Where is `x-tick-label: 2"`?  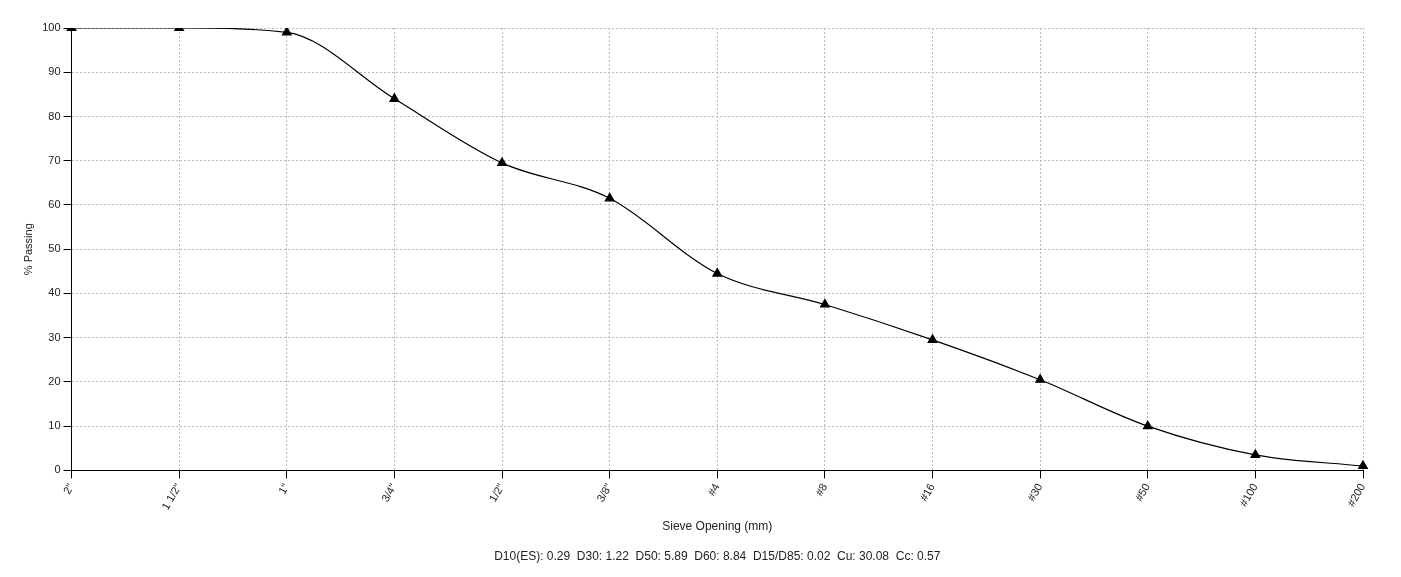 x-tick-label: 2" is located at coordinates (68, 488).